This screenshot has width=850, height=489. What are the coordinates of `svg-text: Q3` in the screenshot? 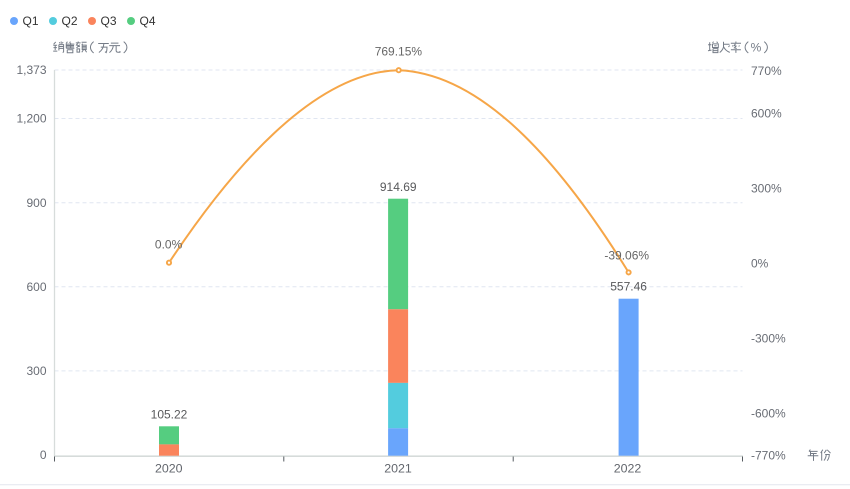 It's located at (109, 21).